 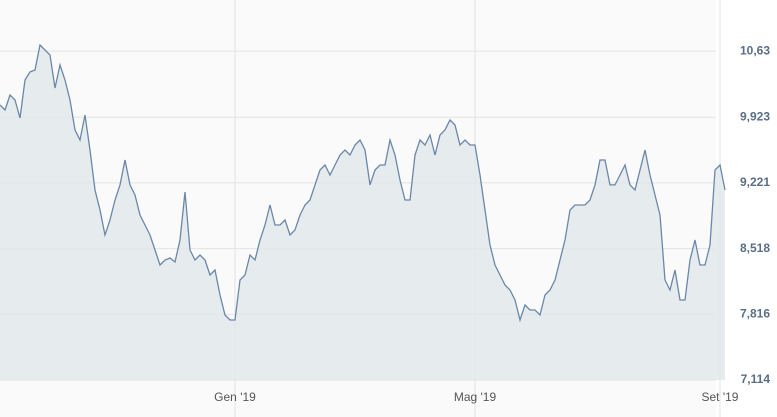 What do you see at coordinates (235, 397) in the screenshot?
I see `x-tick-label: Gen '19` at bounding box center [235, 397].